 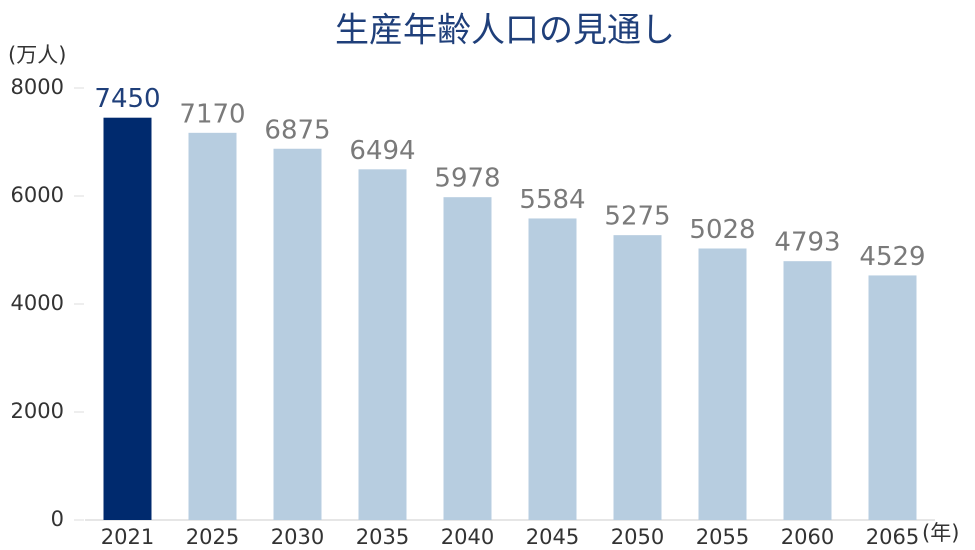 I want to click on y-tick-label: 8000, so click(x=37, y=87).